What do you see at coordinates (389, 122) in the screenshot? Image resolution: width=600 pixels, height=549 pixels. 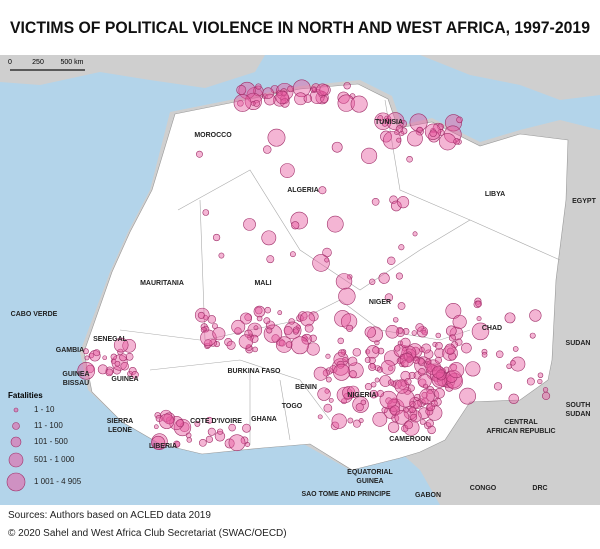 I see `country-label: TUNISIA` at bounding box center [389, 122].